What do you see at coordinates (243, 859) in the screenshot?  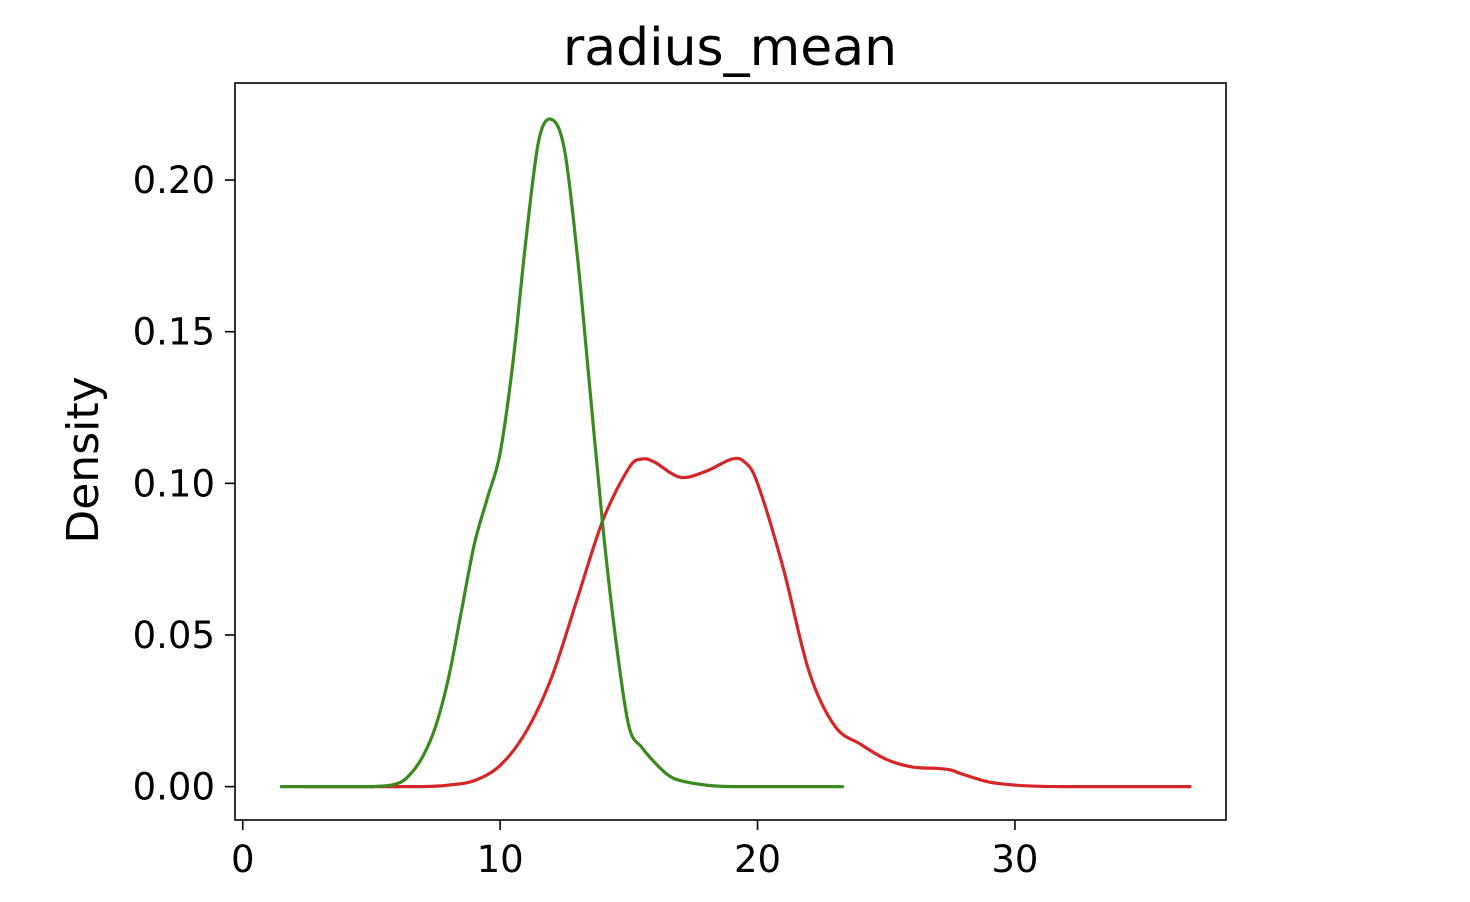 I see `x-tick-label: 0` at bounding box center [243, 859].